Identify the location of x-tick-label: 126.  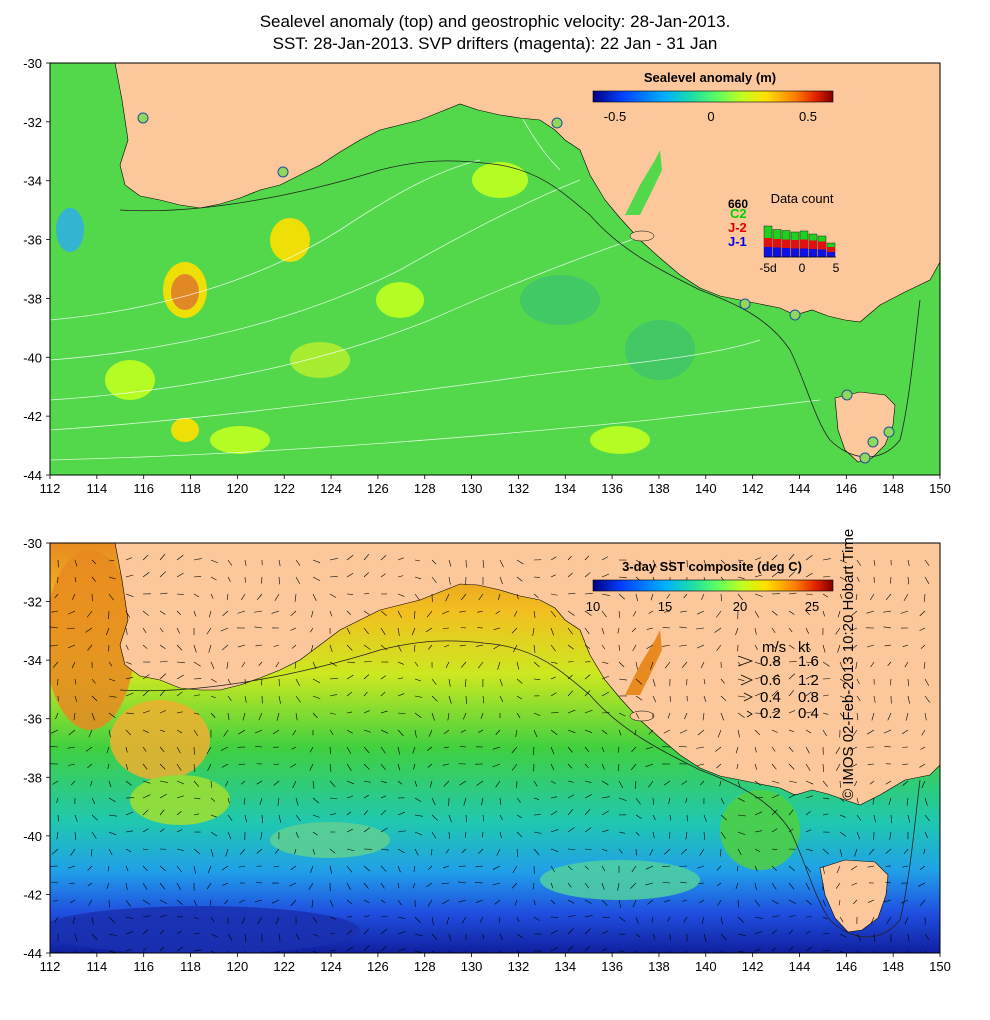
(378, 488).